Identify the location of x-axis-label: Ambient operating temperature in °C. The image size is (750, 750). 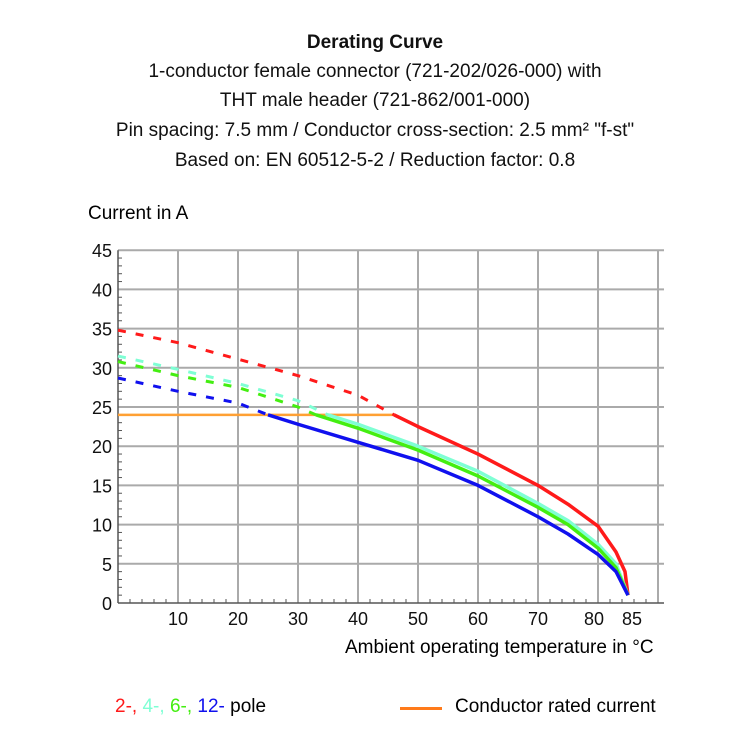
(499, 647).